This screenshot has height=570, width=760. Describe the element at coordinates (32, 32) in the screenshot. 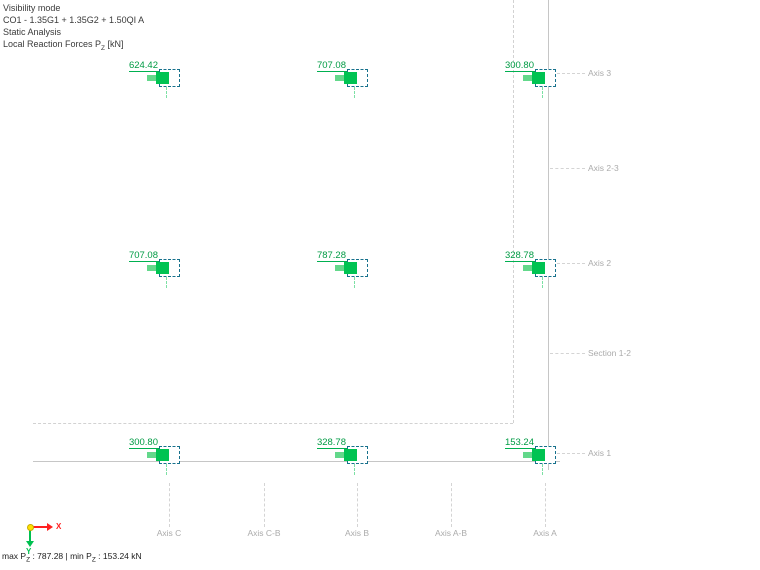

I see `analysis-type-label: Static Analysis` at that location.